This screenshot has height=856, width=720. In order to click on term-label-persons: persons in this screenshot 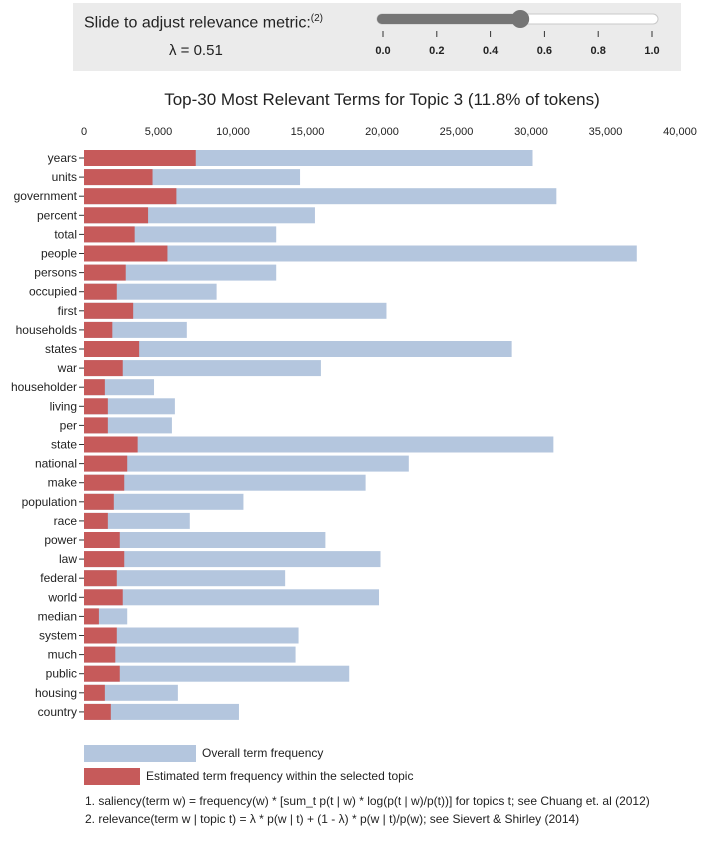, I will do `click(55, 273)`.